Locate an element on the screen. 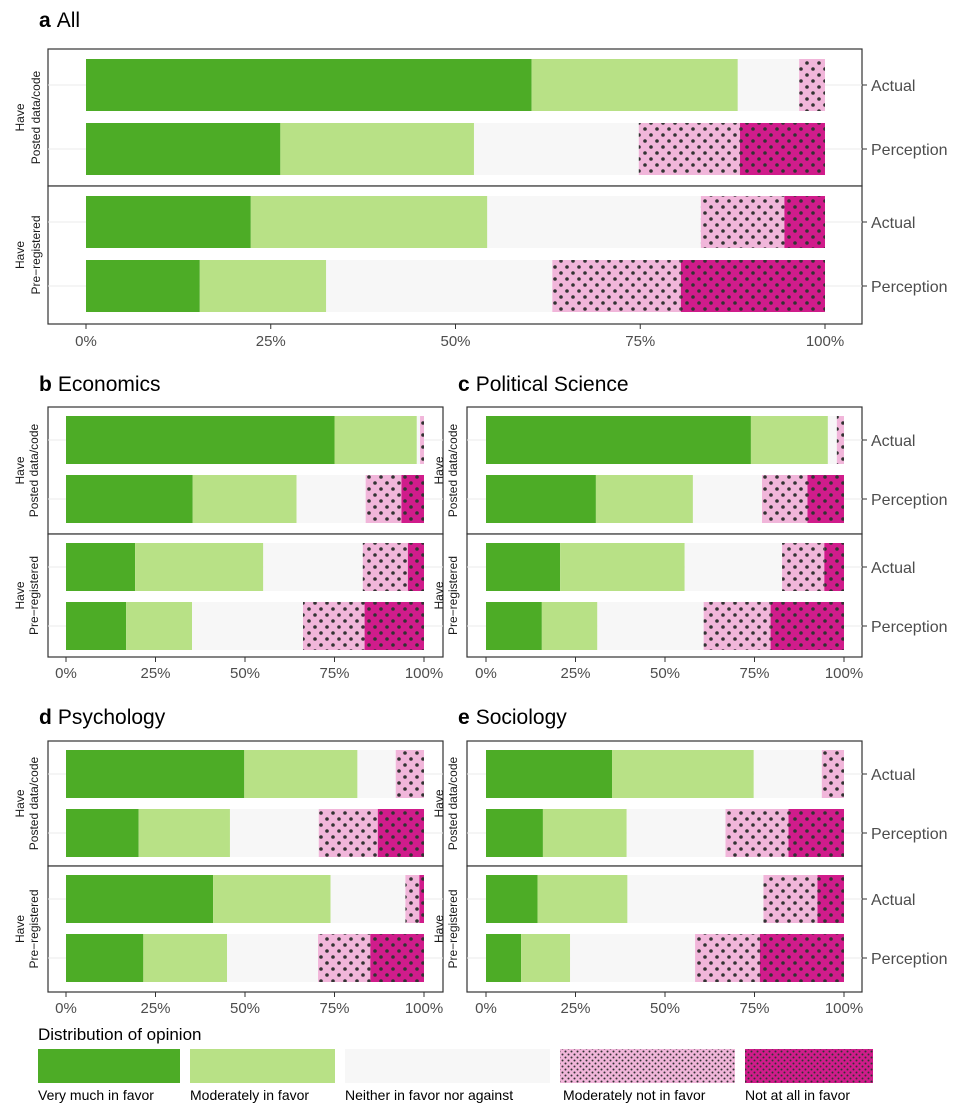 This screenshot has height=1109, width=961. panel-c-group-2-row-actual: Actual is located at coordinates (691, 567).